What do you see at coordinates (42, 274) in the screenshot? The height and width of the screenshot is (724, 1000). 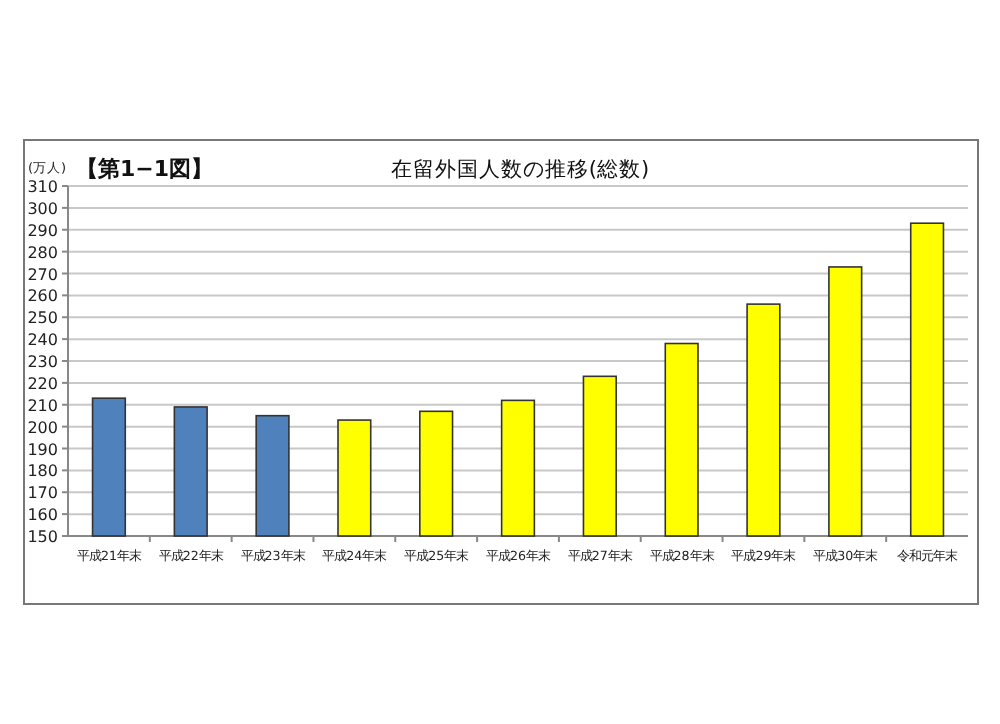 I see `y-tick-label: 270` at bounding box center [42, 274].